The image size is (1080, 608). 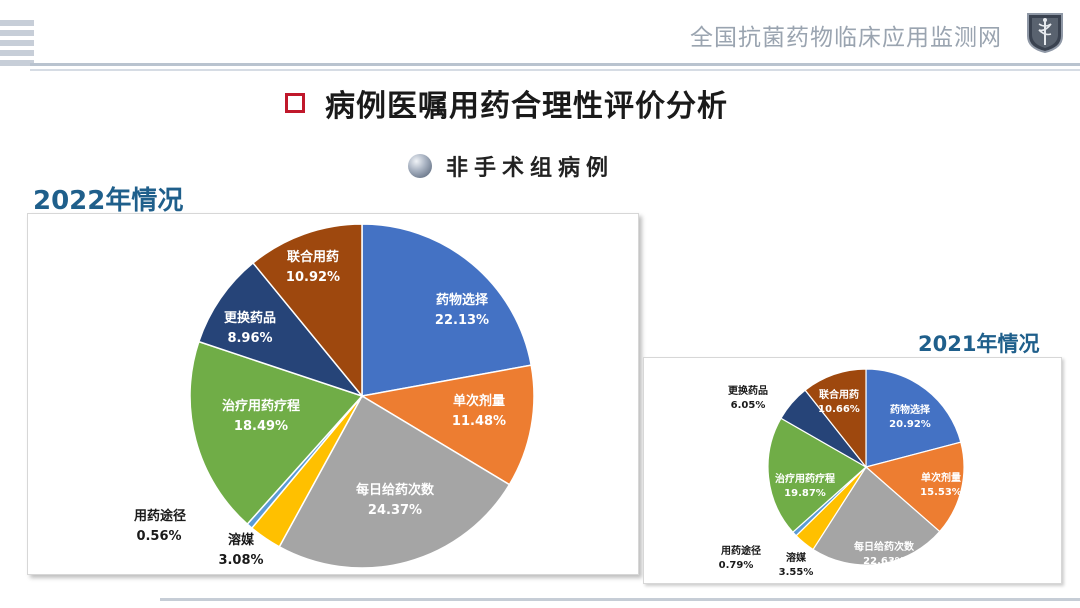 I want to click on slice-value-solvent: 3.55%, so click(x=796, y=572).